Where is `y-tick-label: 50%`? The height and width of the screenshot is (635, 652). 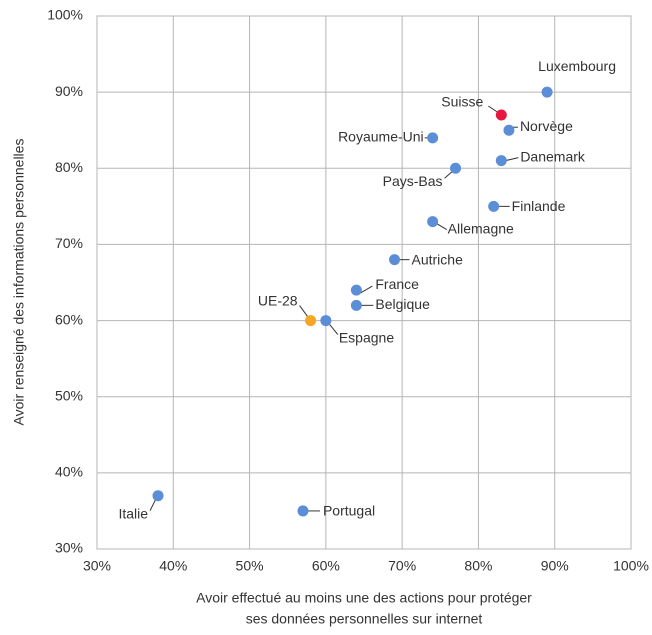 y-tick-label: 50% is located at coordinates (69, 395).